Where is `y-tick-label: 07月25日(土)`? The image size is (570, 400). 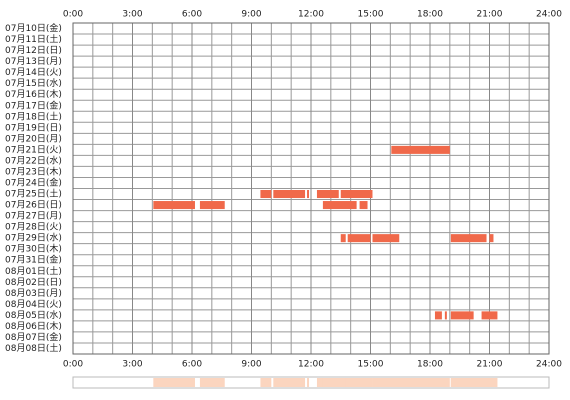 y-tick-label: 07月25日(土) is located at coordinates (33, 194).